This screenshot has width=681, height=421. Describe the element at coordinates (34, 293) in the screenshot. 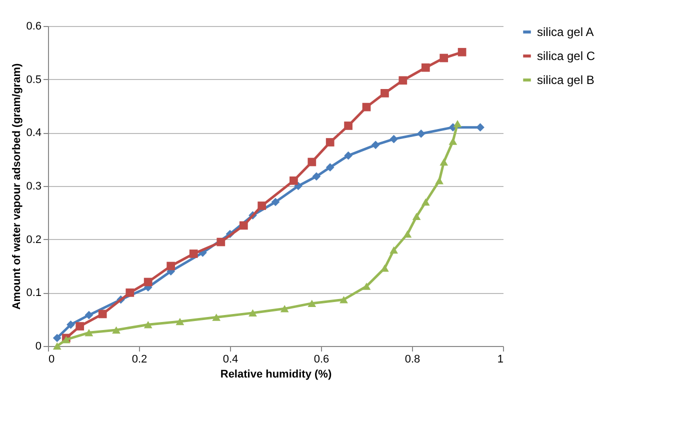

I see `y-tick-label: 0.1` at that location.